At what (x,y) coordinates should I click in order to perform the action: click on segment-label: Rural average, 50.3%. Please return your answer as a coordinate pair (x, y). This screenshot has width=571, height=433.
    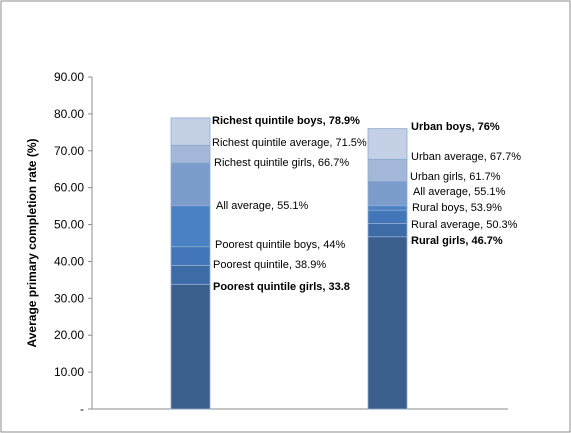
    Looking at the image, I should click on (464, 225).